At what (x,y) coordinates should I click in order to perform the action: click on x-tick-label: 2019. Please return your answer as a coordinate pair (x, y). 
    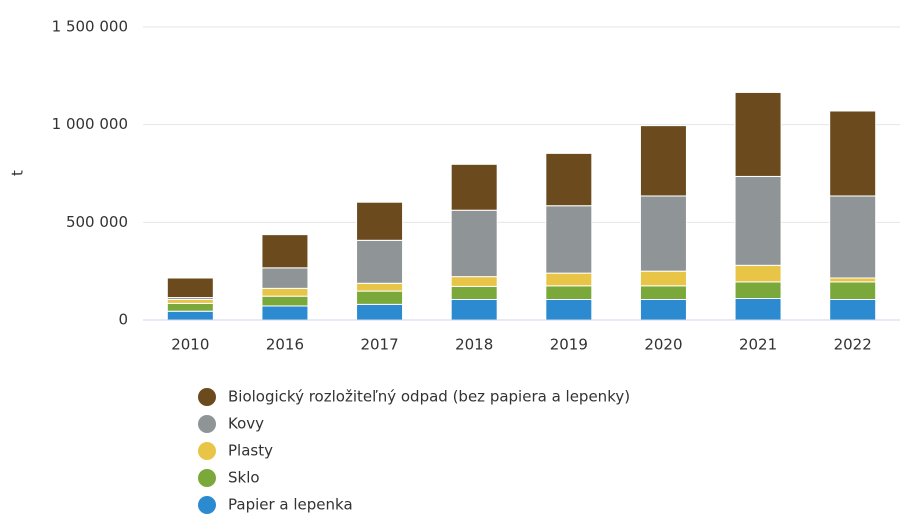
    Looking at the image, I should click on (569, 345).